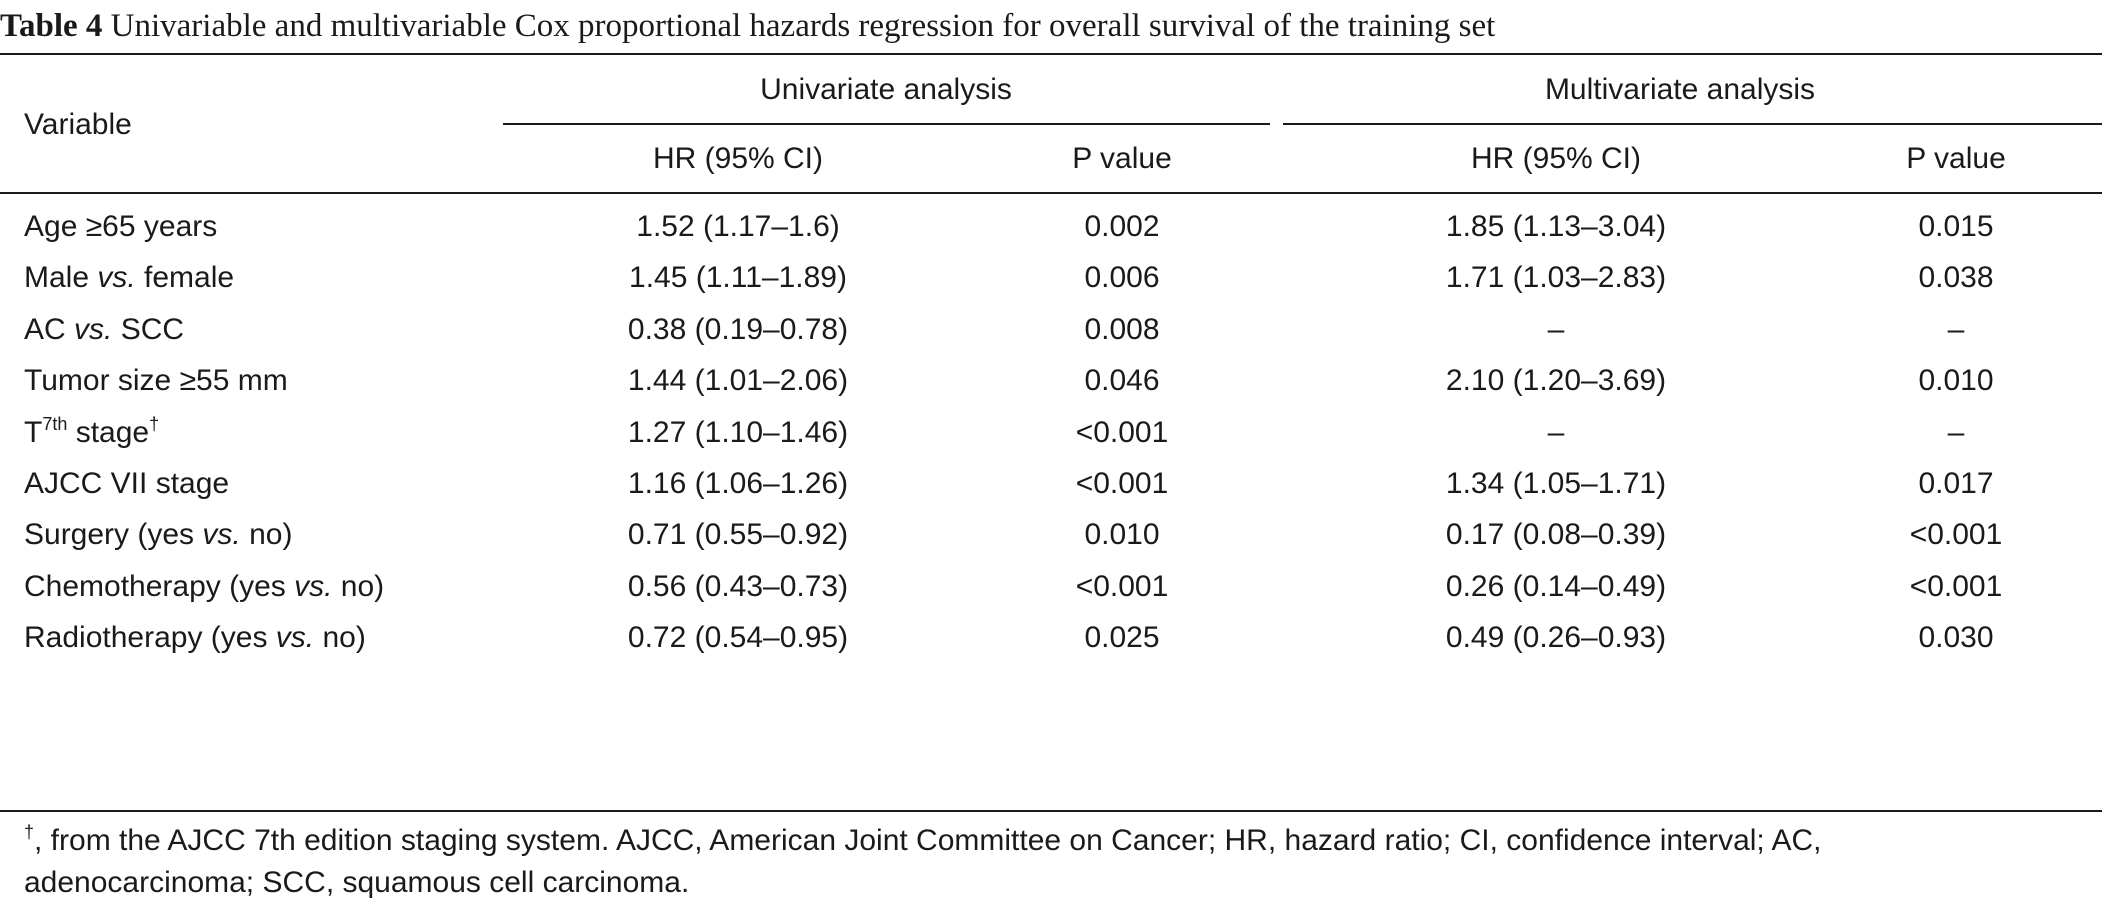 The height and width of the screenshot is (910, 2102). What do you see at coordinates (204, 586) in the screenshot?
I see `variable-cell: Chemotherapy (yes vs. no)` at bounding box center [204, 586].